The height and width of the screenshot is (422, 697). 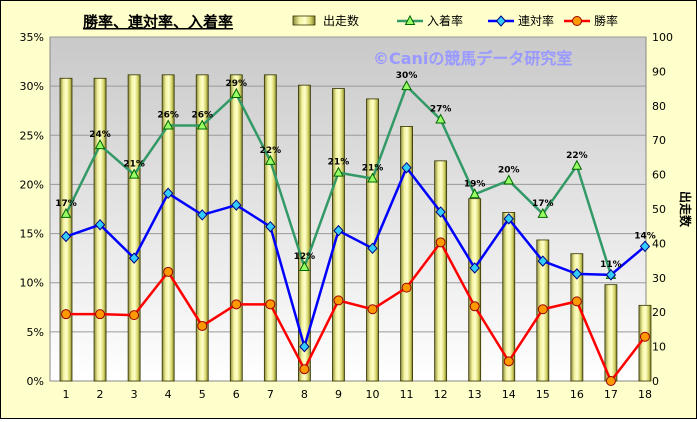 I want to click on legend-label: 出走数, so click(x=341, y=20).